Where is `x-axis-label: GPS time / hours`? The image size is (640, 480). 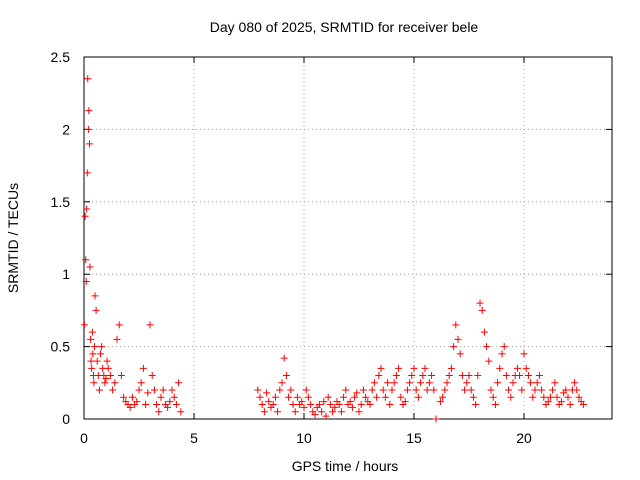 x-axis-label: GPS time / hours is located at coordinates (345, 466).